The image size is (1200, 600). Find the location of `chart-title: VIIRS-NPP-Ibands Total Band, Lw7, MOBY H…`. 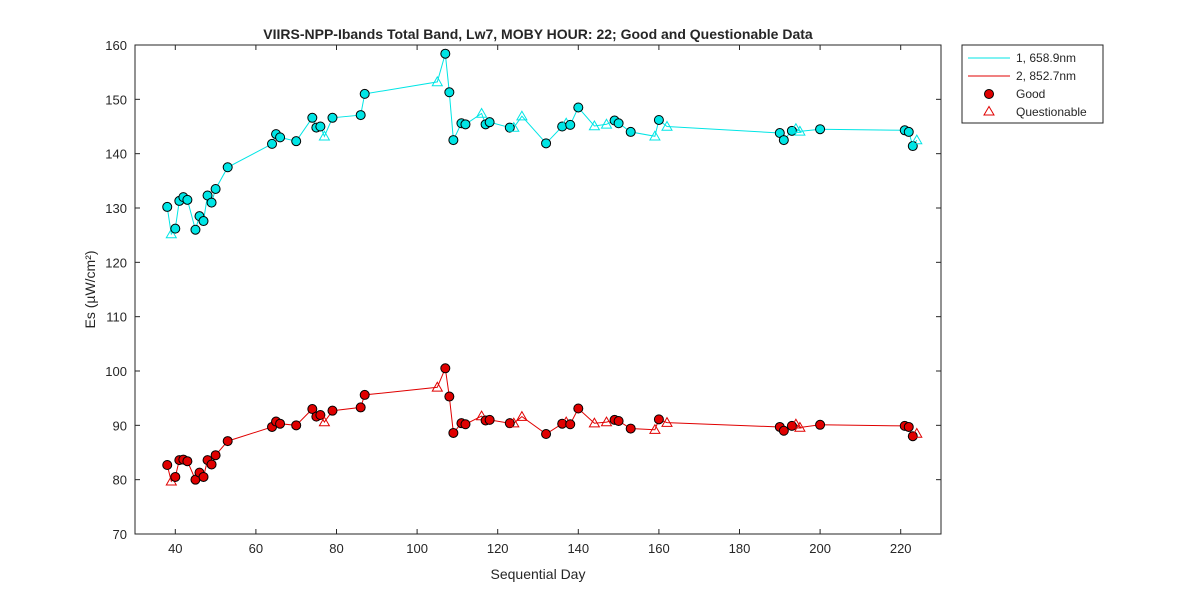

chart-title: VIIRS-NPP-Ibands Total Band, Lw7, MOBY H… is located at coordinates (538, 34).